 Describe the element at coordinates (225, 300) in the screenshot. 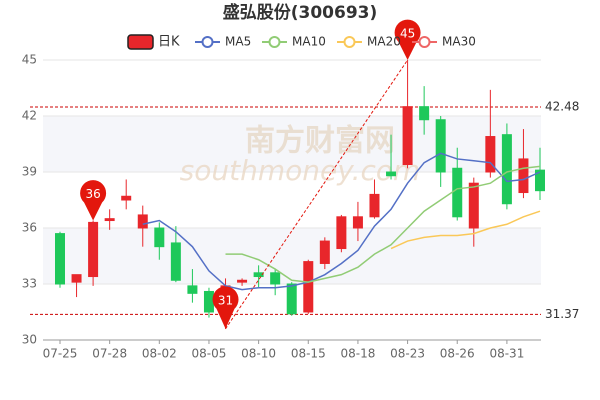

I see `marker-label: 31` at that location.